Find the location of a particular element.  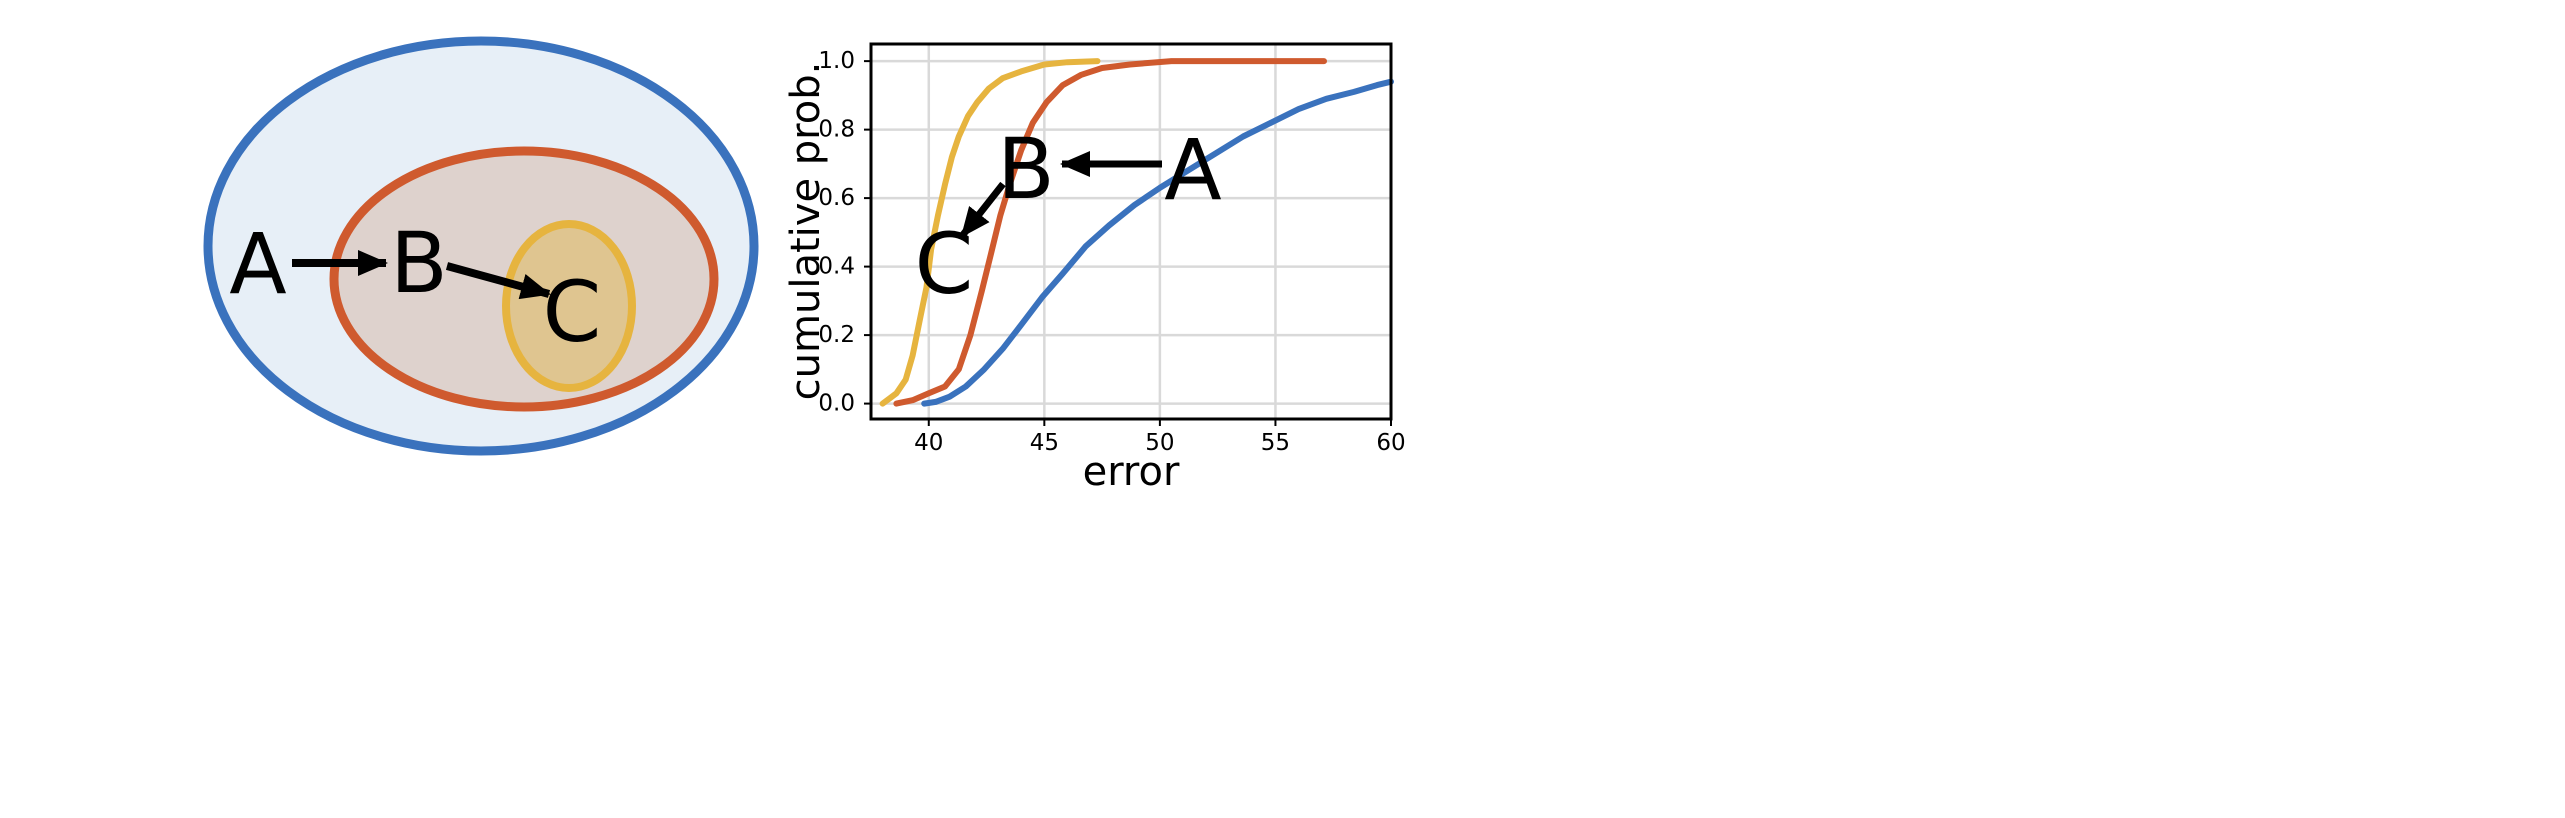

diagram-label-b: B is located at coordinates (419, 263).